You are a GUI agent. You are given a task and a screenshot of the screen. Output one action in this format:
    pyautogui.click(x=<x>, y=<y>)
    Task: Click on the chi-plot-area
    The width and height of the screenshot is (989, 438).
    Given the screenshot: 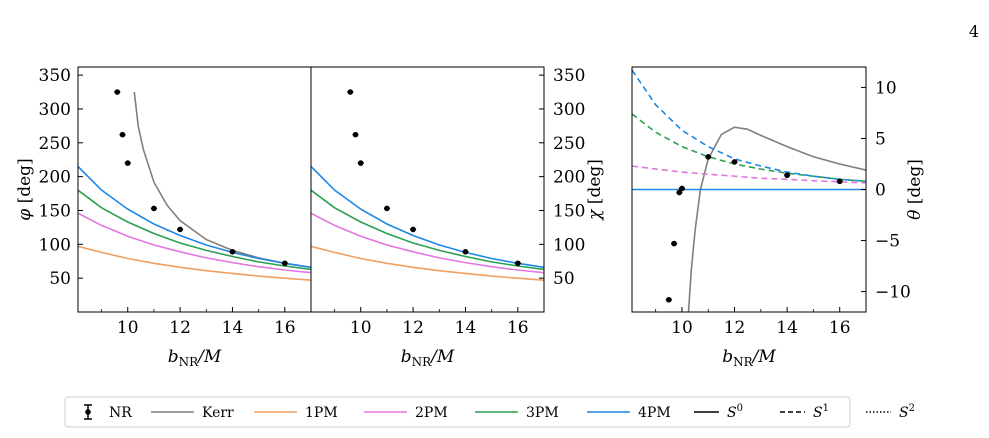 What is the action you would take?
    pyautogui.click(x=427, y=185)
    